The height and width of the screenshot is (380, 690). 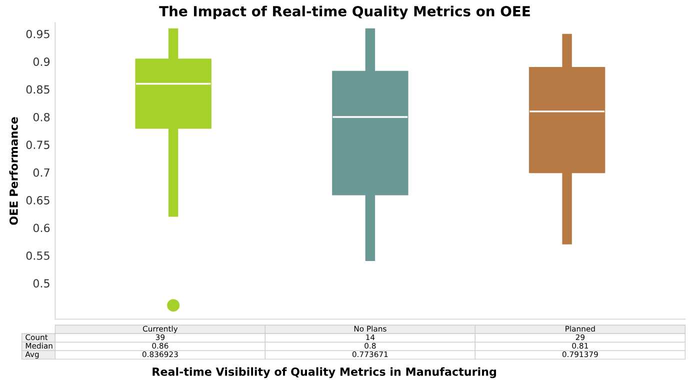 What do you see at coordinates (41, 283) in the screenshot?
I see `y-tick-label: 0.5` at bounding box center [41, 283].